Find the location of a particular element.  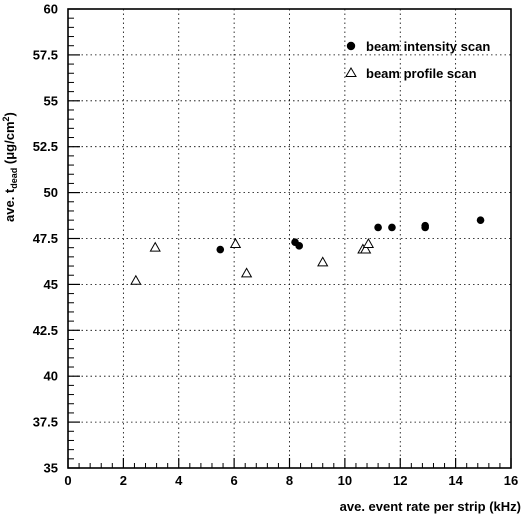

y-tick-label: 57.5 is located at coordinates (45, 54).